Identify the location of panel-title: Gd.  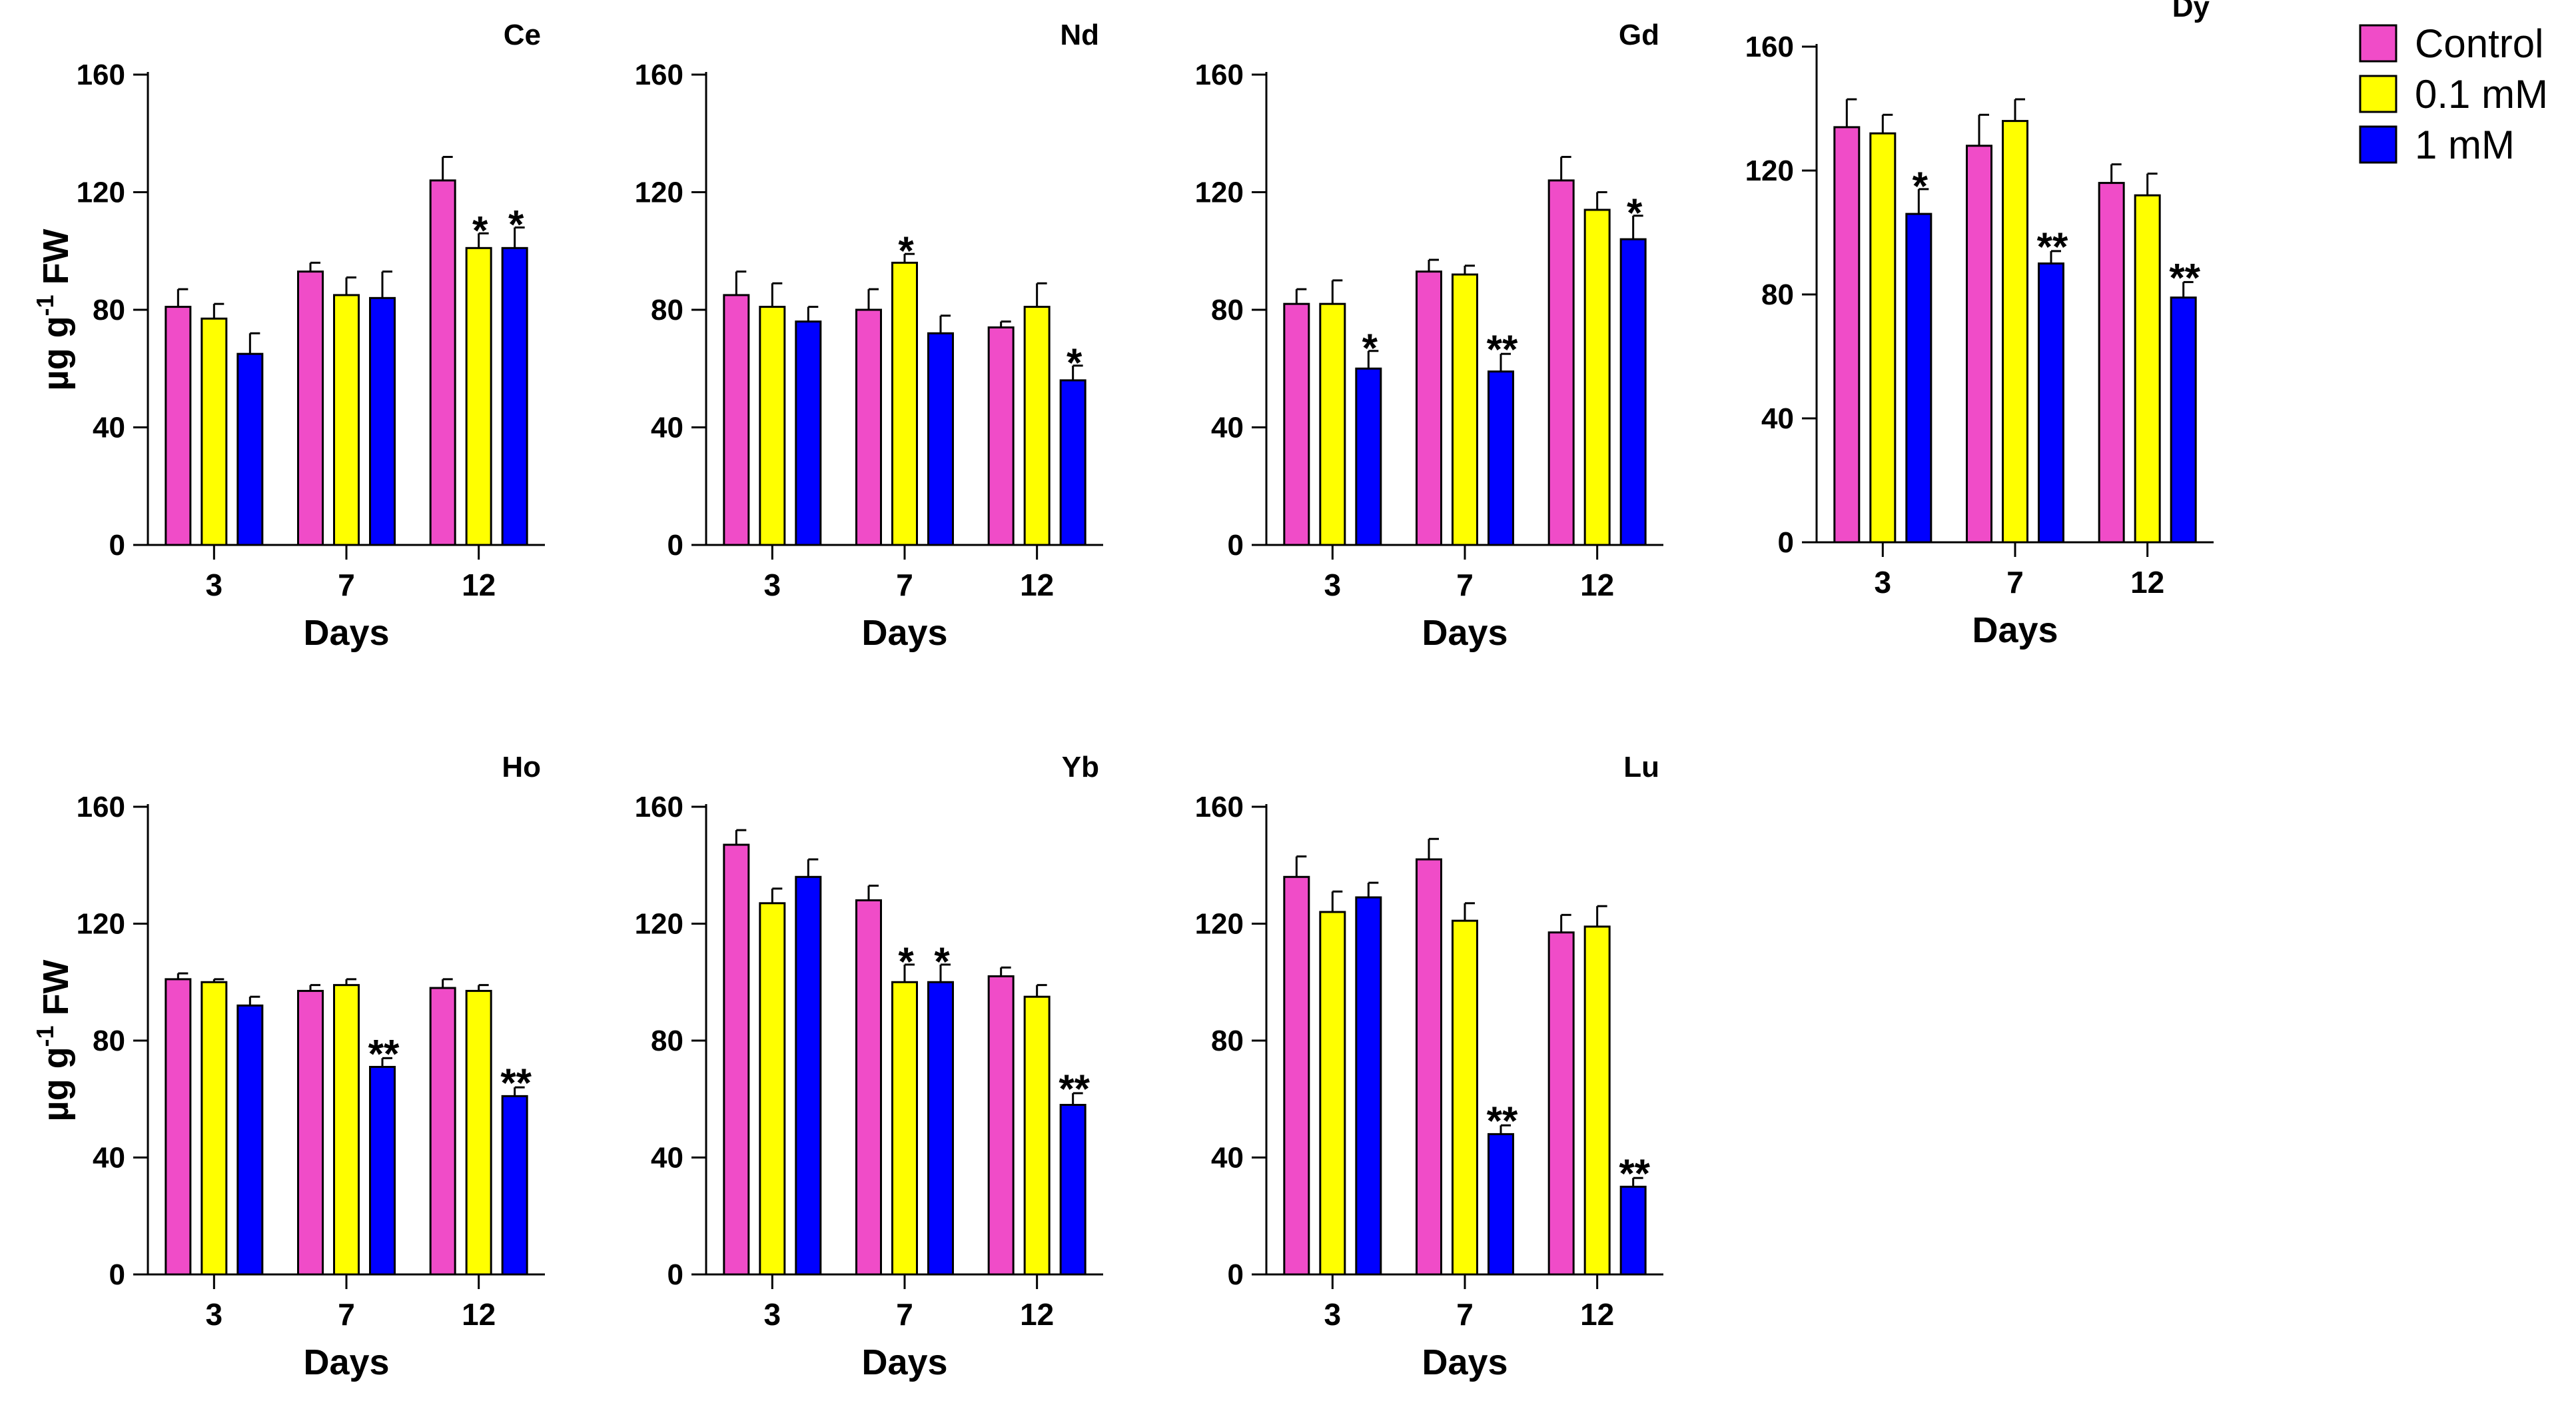
(1639, 35).